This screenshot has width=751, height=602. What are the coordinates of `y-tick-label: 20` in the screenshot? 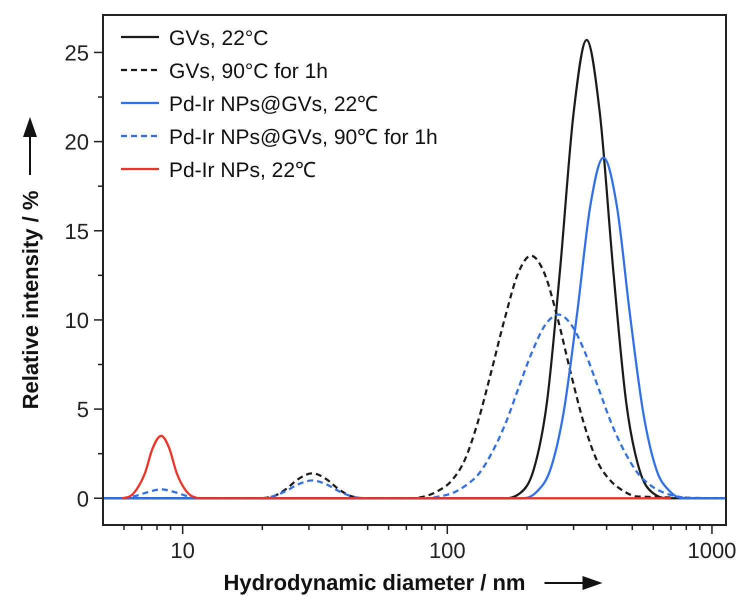 It's located at (76, 142).